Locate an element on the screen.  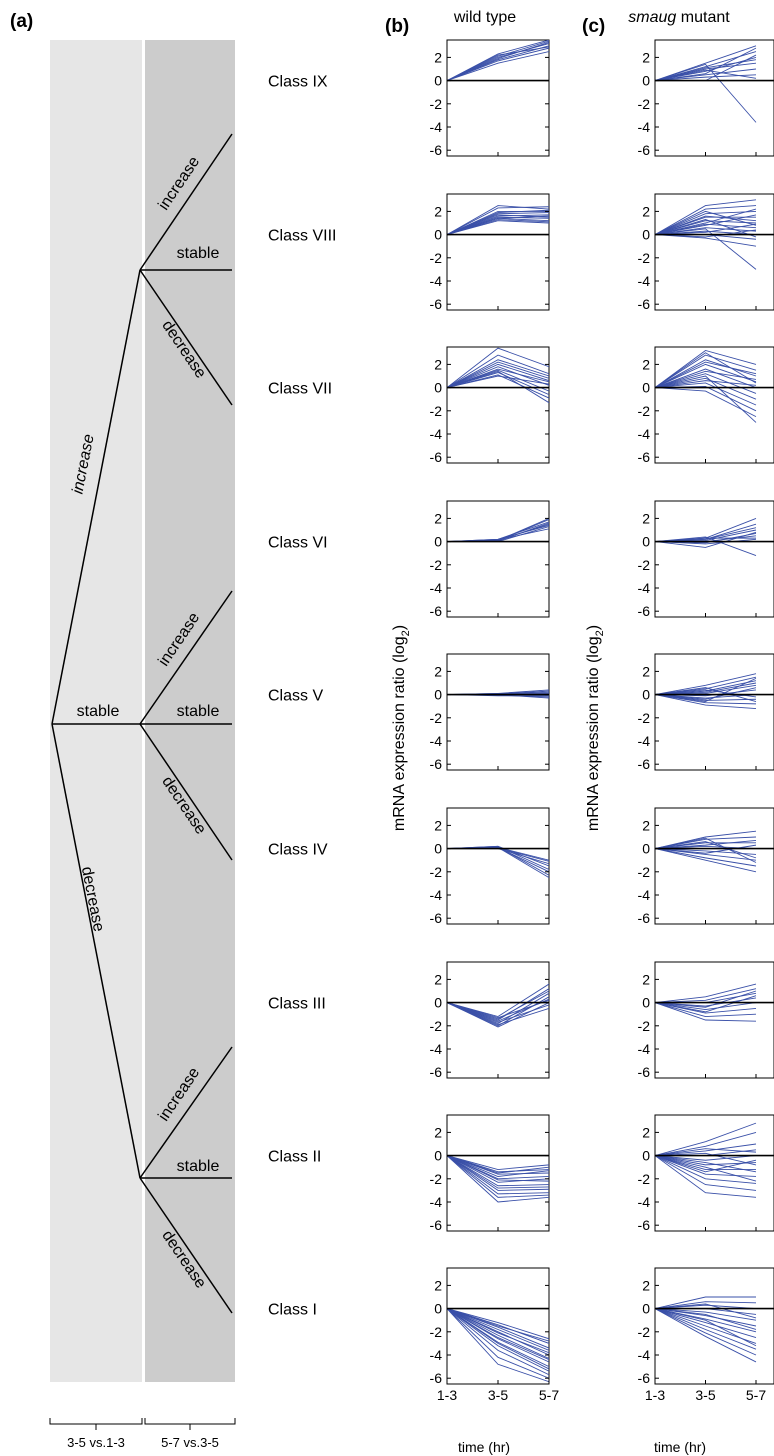
brace-first-step is located at coordinates (96, 1424).